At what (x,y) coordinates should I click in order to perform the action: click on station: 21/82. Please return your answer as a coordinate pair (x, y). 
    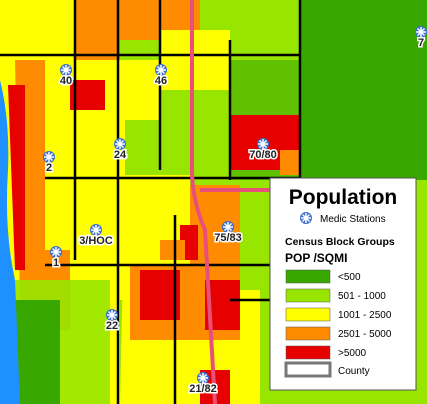
    Looking at the image, I should click on (203, 384).